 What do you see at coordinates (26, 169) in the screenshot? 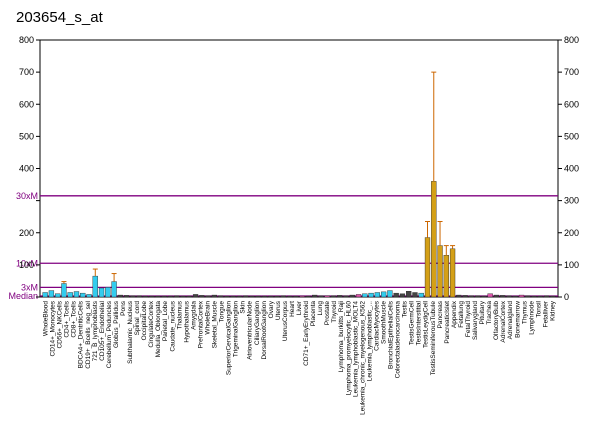
I see `y-tick-label-left: 400` at bounding box center [26, 169].